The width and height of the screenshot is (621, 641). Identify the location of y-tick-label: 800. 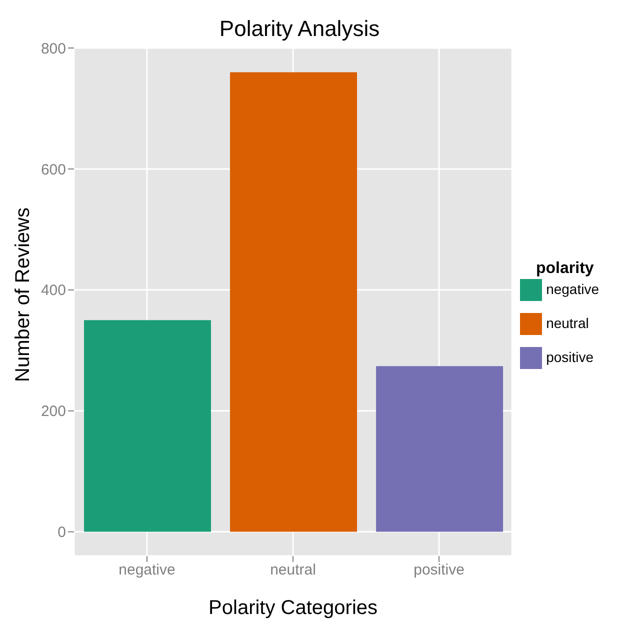
(53, 49).